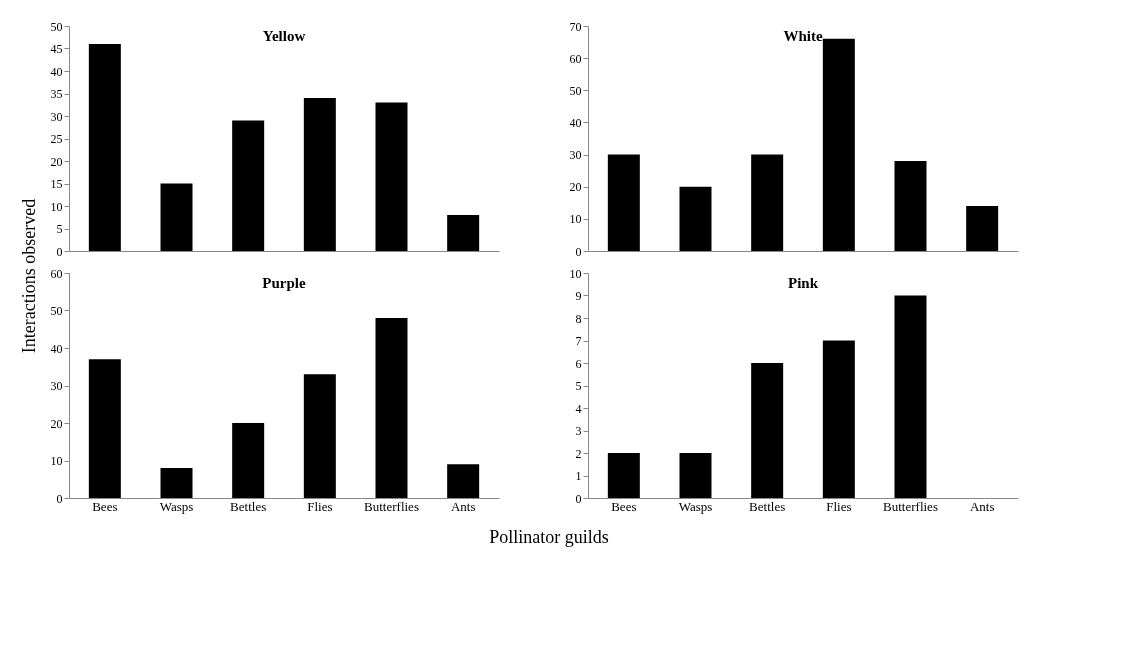 This screenshot has width=1138, height=648. Describe the element at coordinates (578, 453) in the screenshot. I see `y-tick-label: 2` at that location.